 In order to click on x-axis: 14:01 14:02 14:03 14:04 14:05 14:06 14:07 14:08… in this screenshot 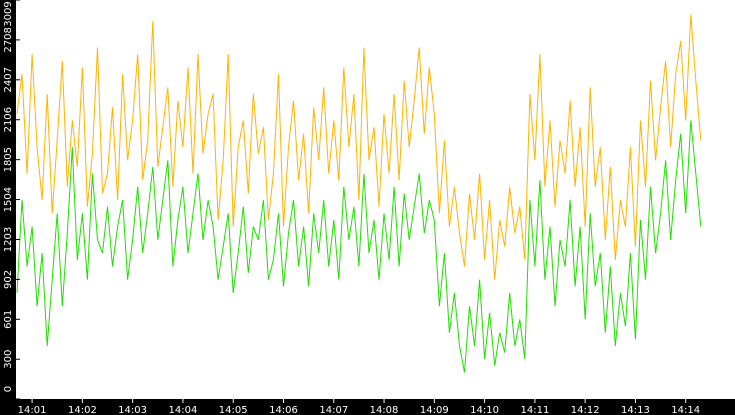, I will do `click(359, 407)`.